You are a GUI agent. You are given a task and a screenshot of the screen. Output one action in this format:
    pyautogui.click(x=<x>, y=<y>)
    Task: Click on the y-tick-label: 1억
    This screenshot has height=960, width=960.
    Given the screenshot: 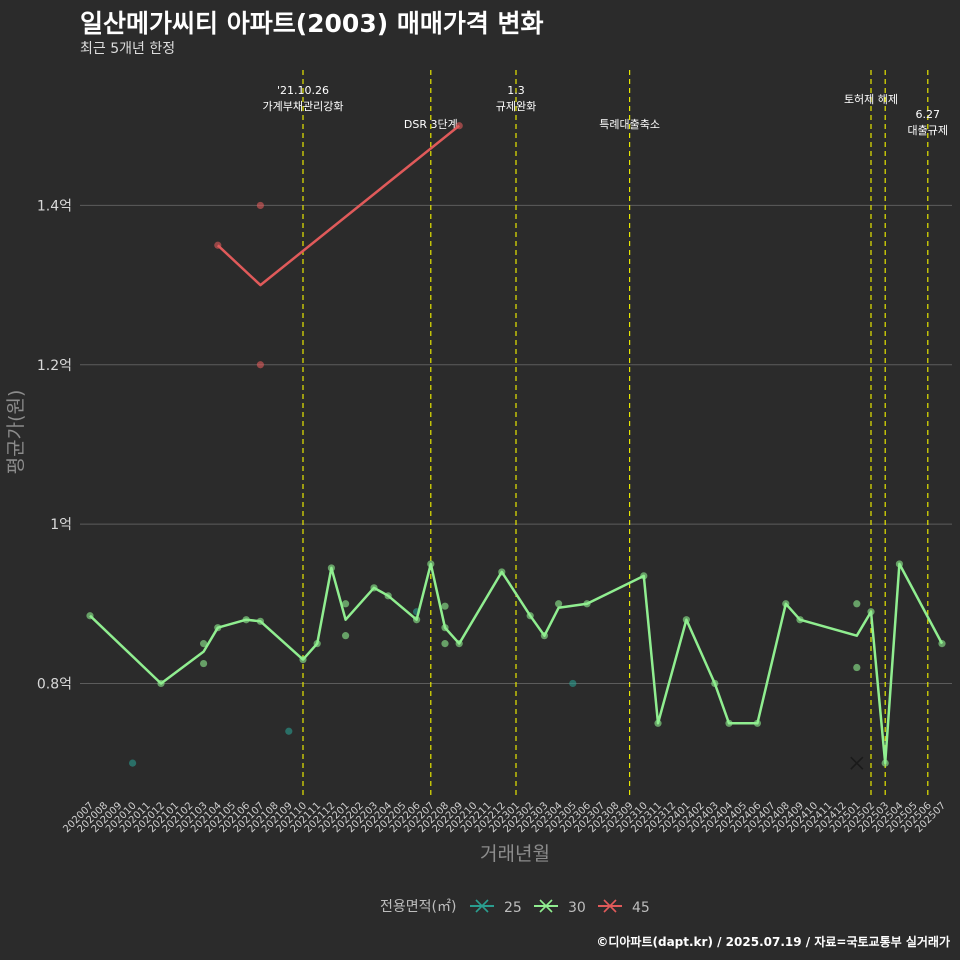 What is the action you would take?
    pyautogui.click(x=61, y=525)
    